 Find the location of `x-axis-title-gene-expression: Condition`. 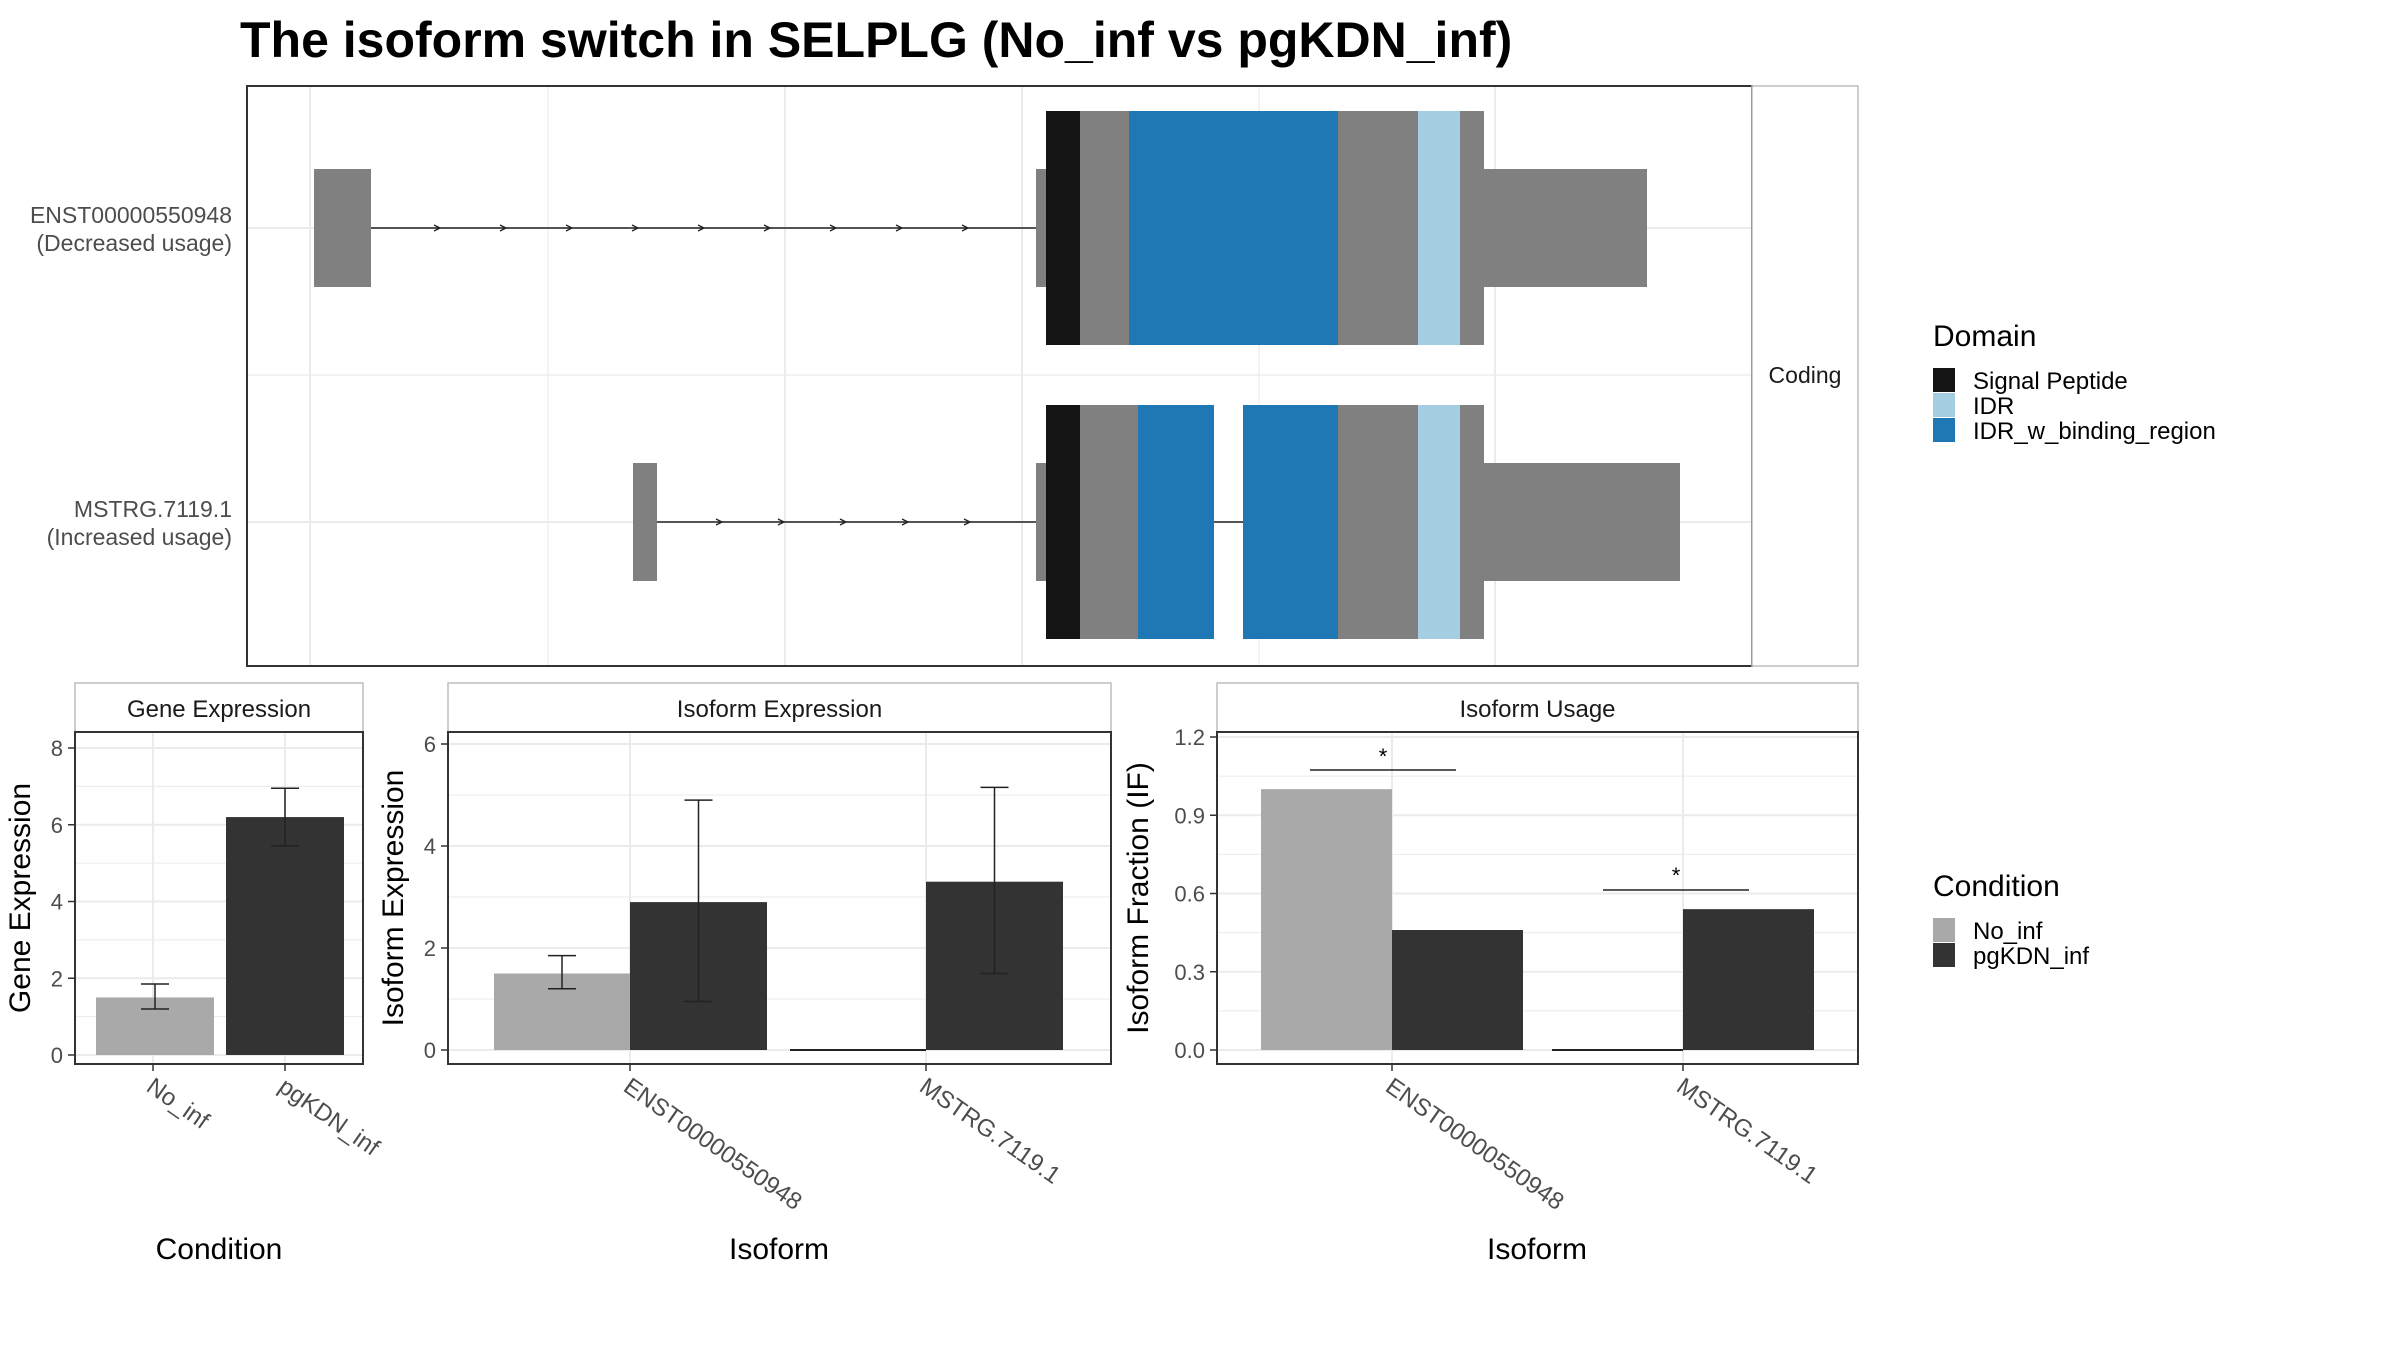

x-axis-title-gene-expression: Condition is located at coordinates (219, 1249).